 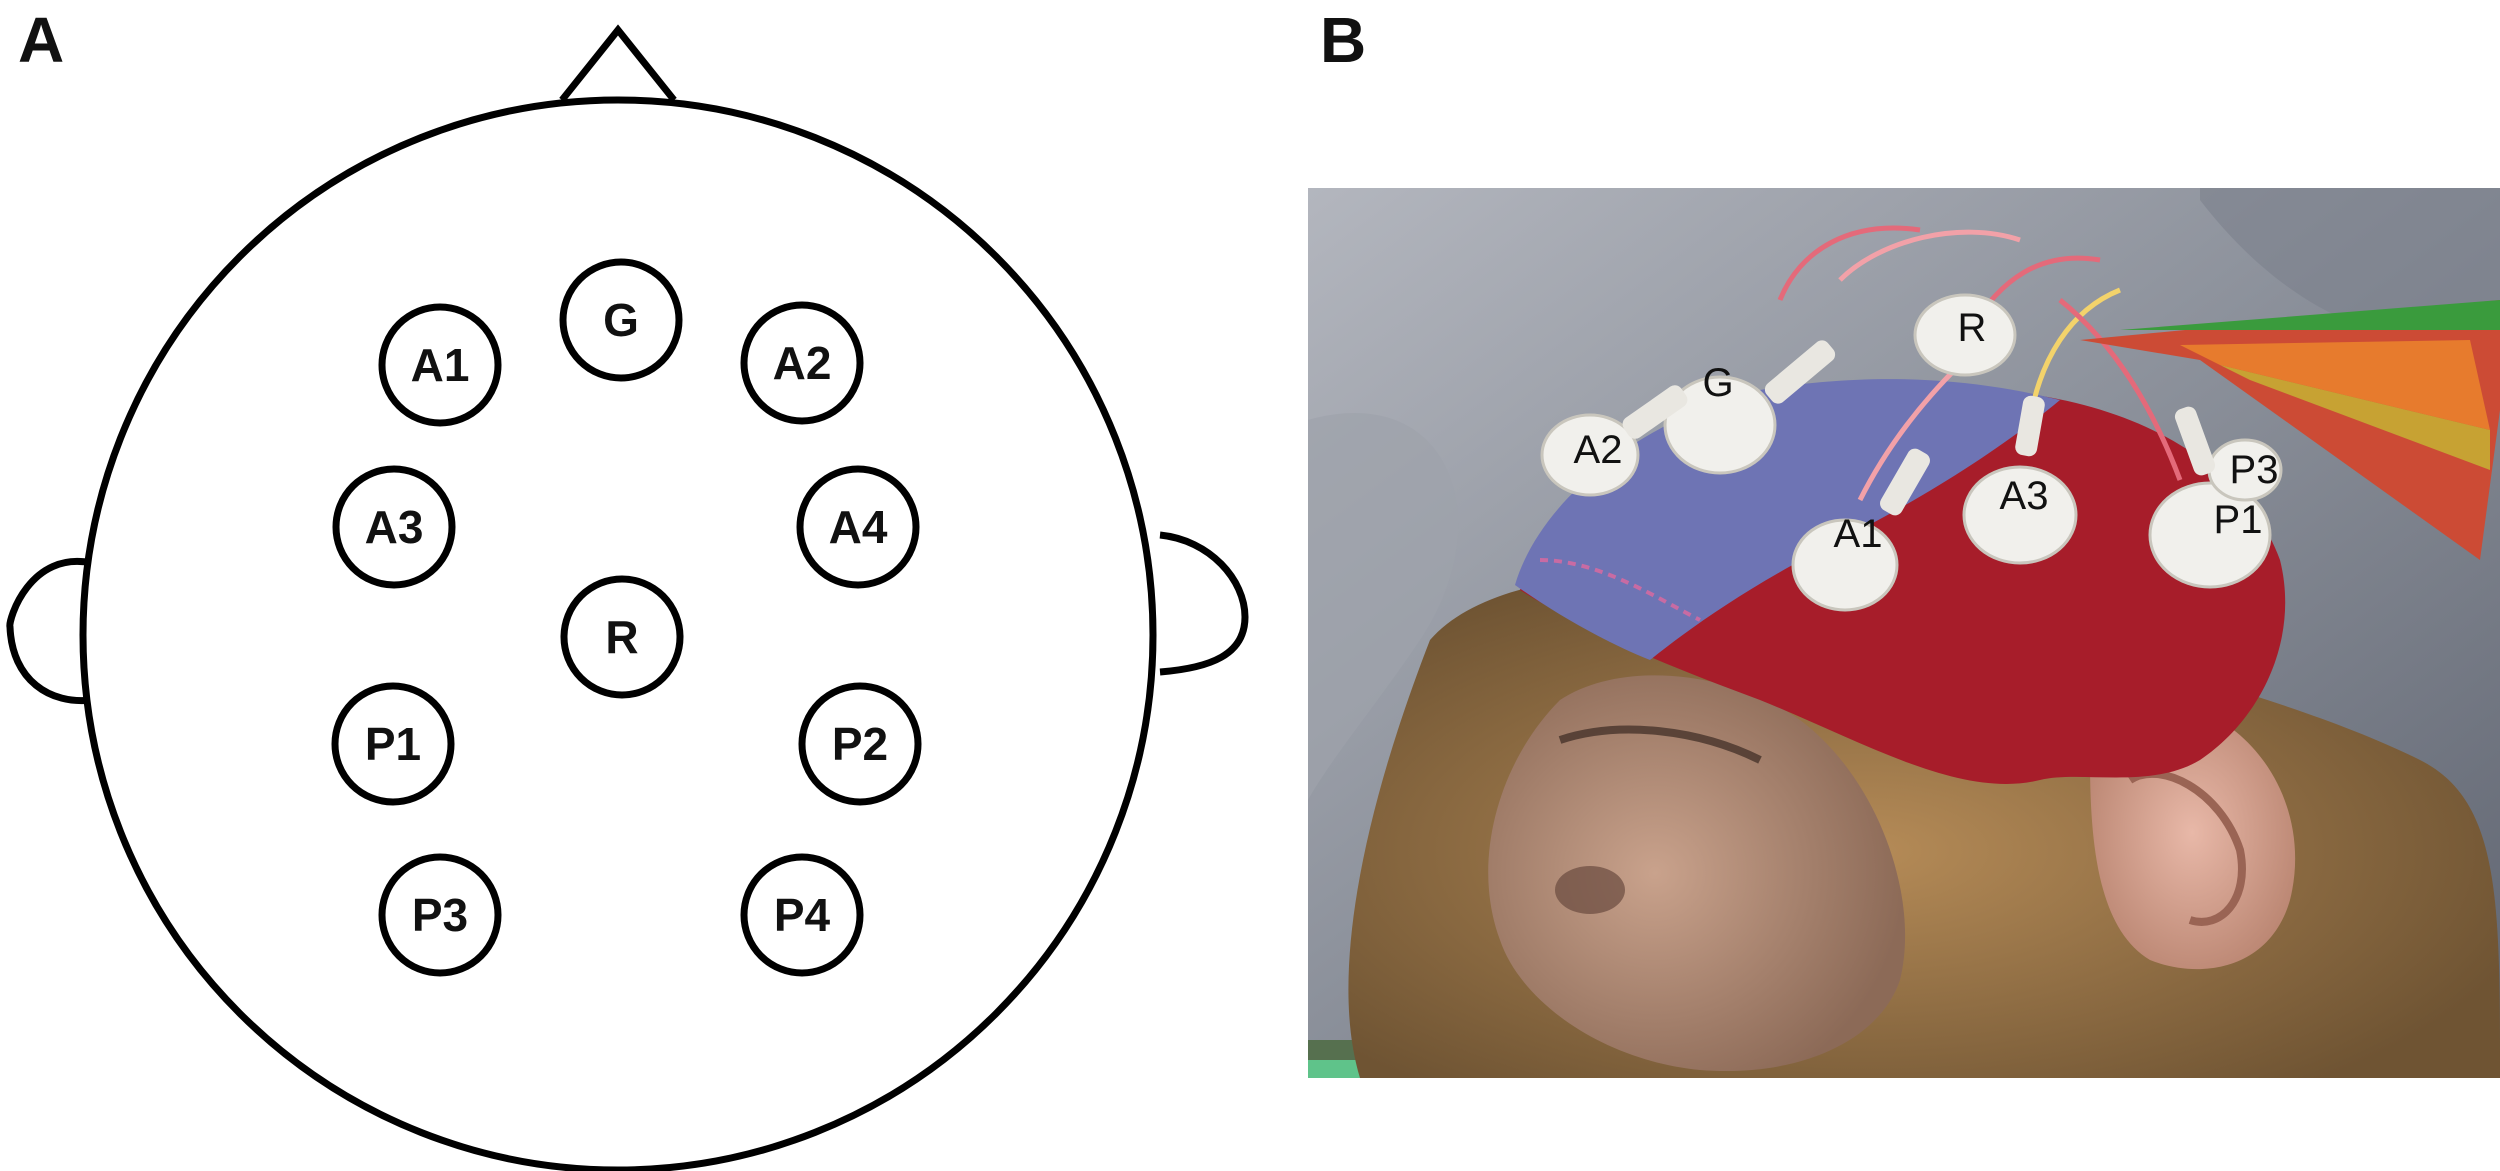 I want to click on electrode-p1, so click(x=393, y=744).